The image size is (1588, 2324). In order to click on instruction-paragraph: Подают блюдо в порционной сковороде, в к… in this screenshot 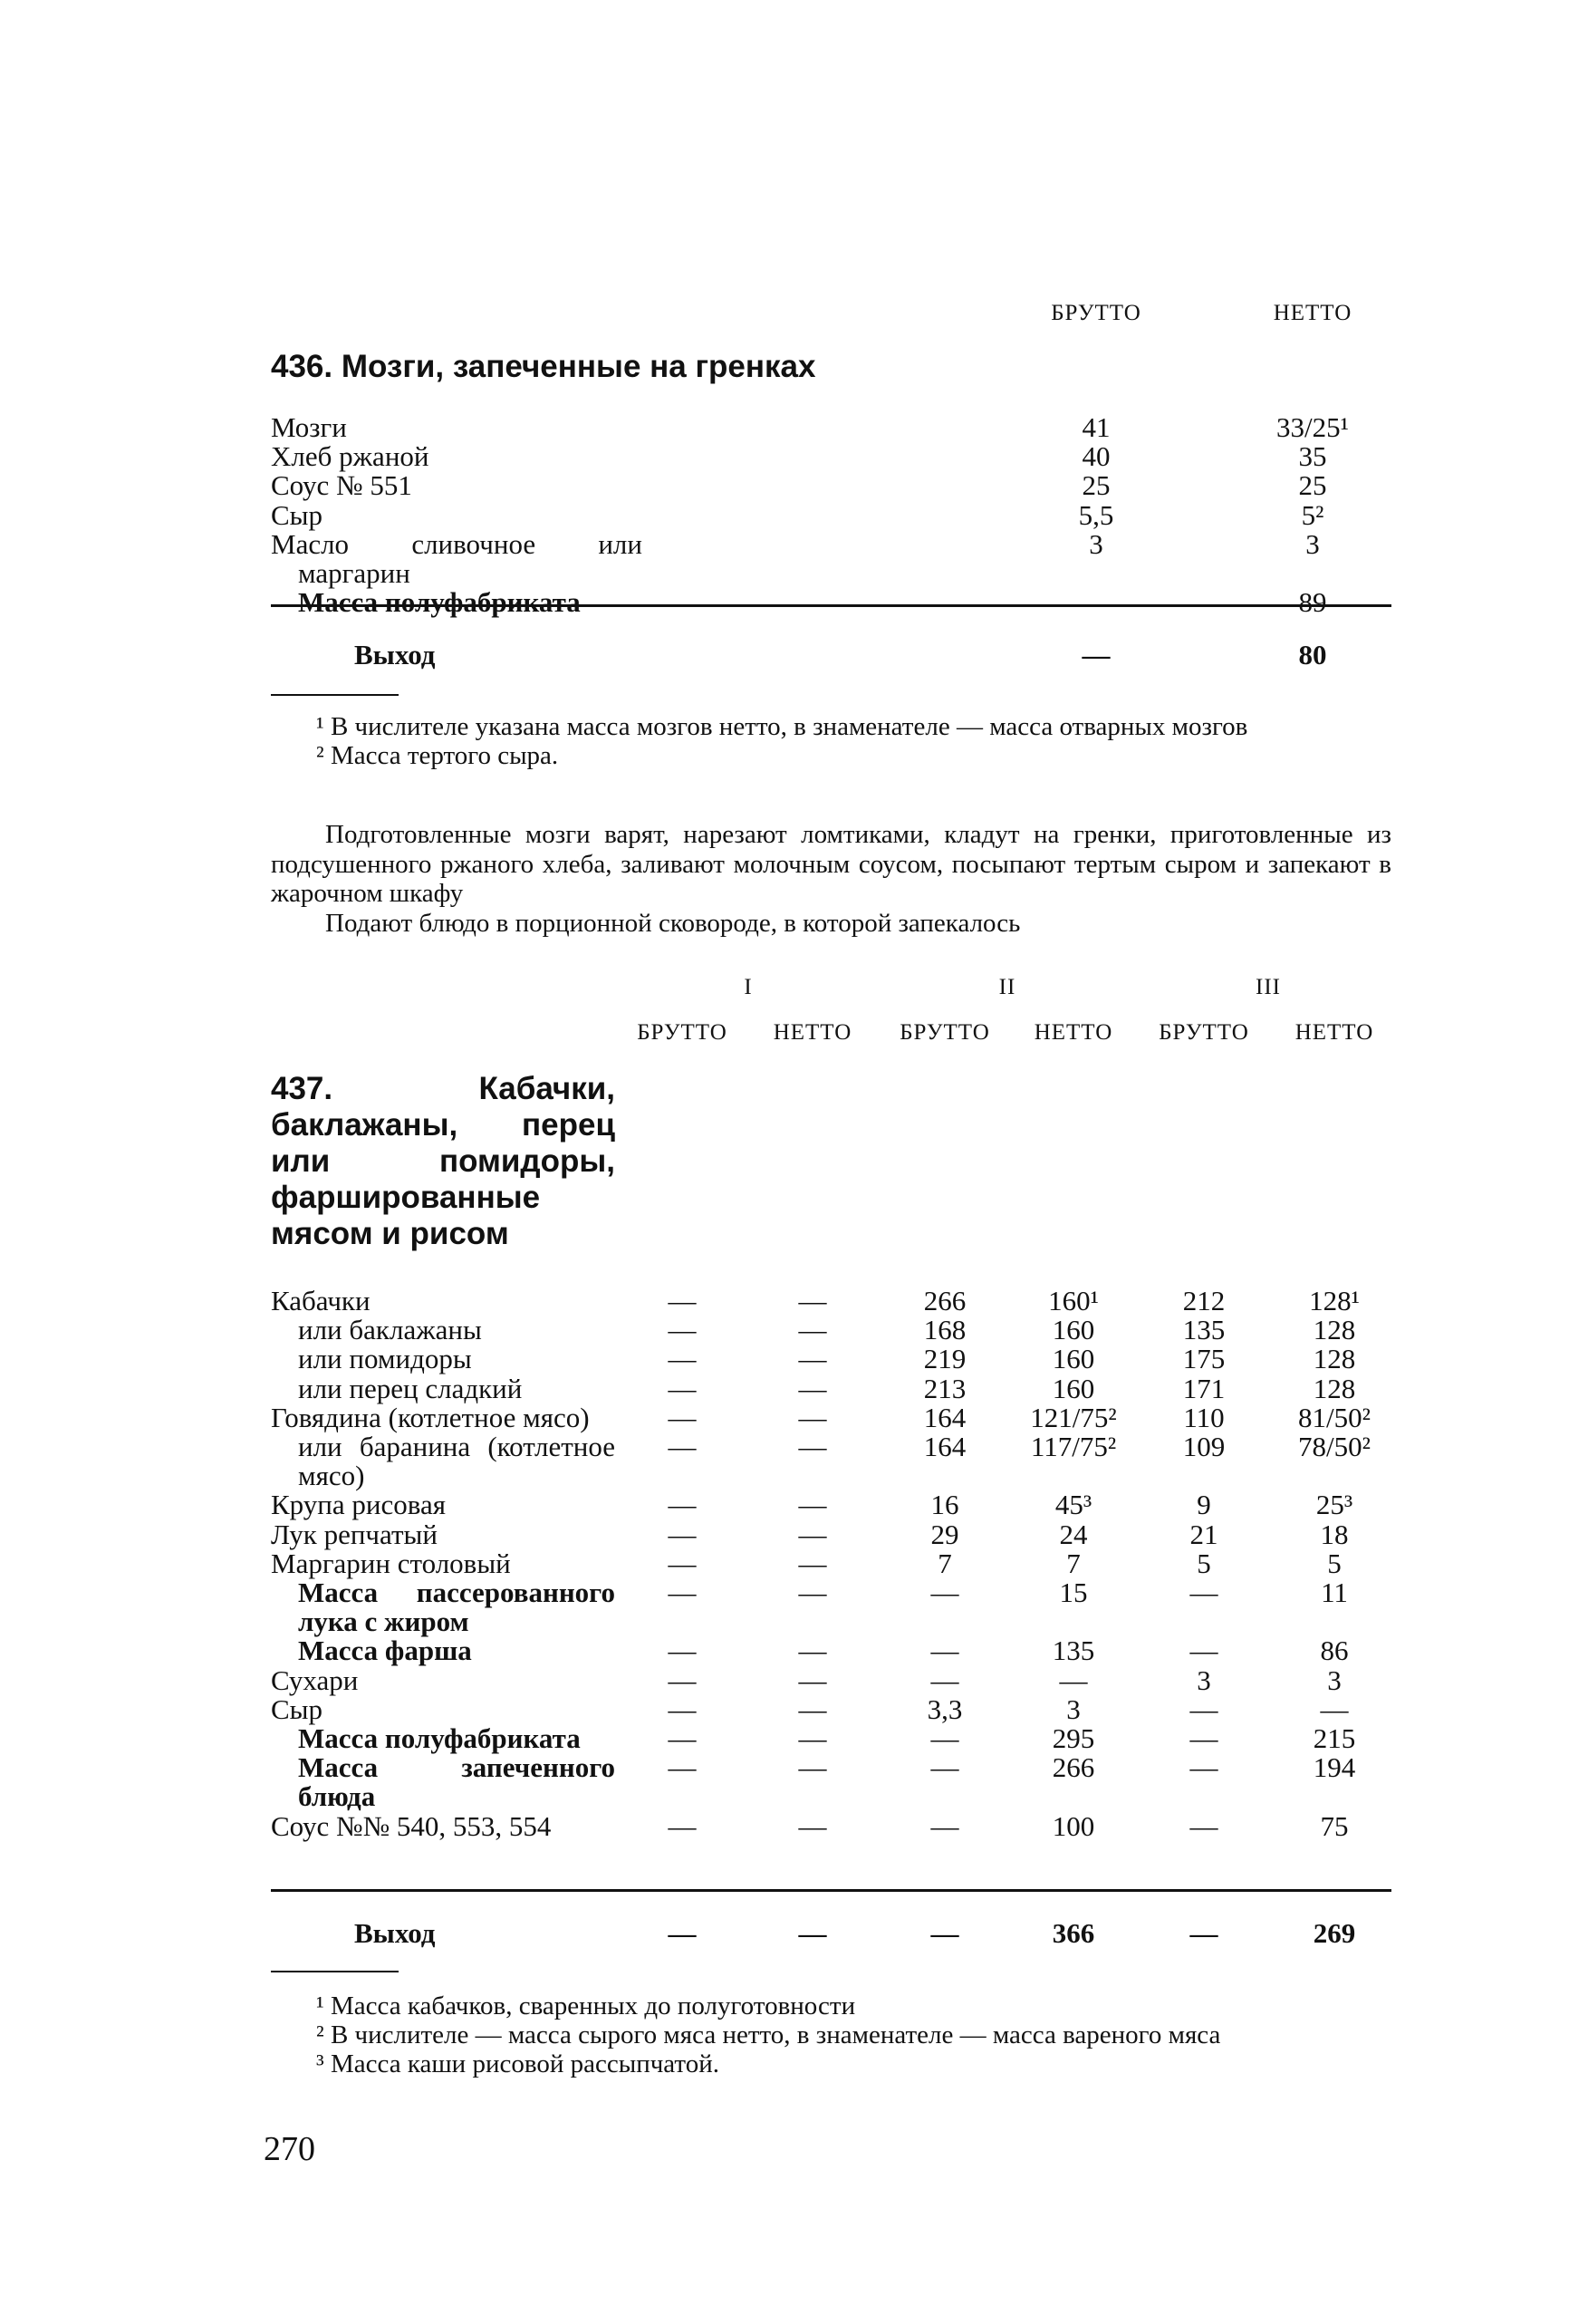, I will do `click(673, 923)`.